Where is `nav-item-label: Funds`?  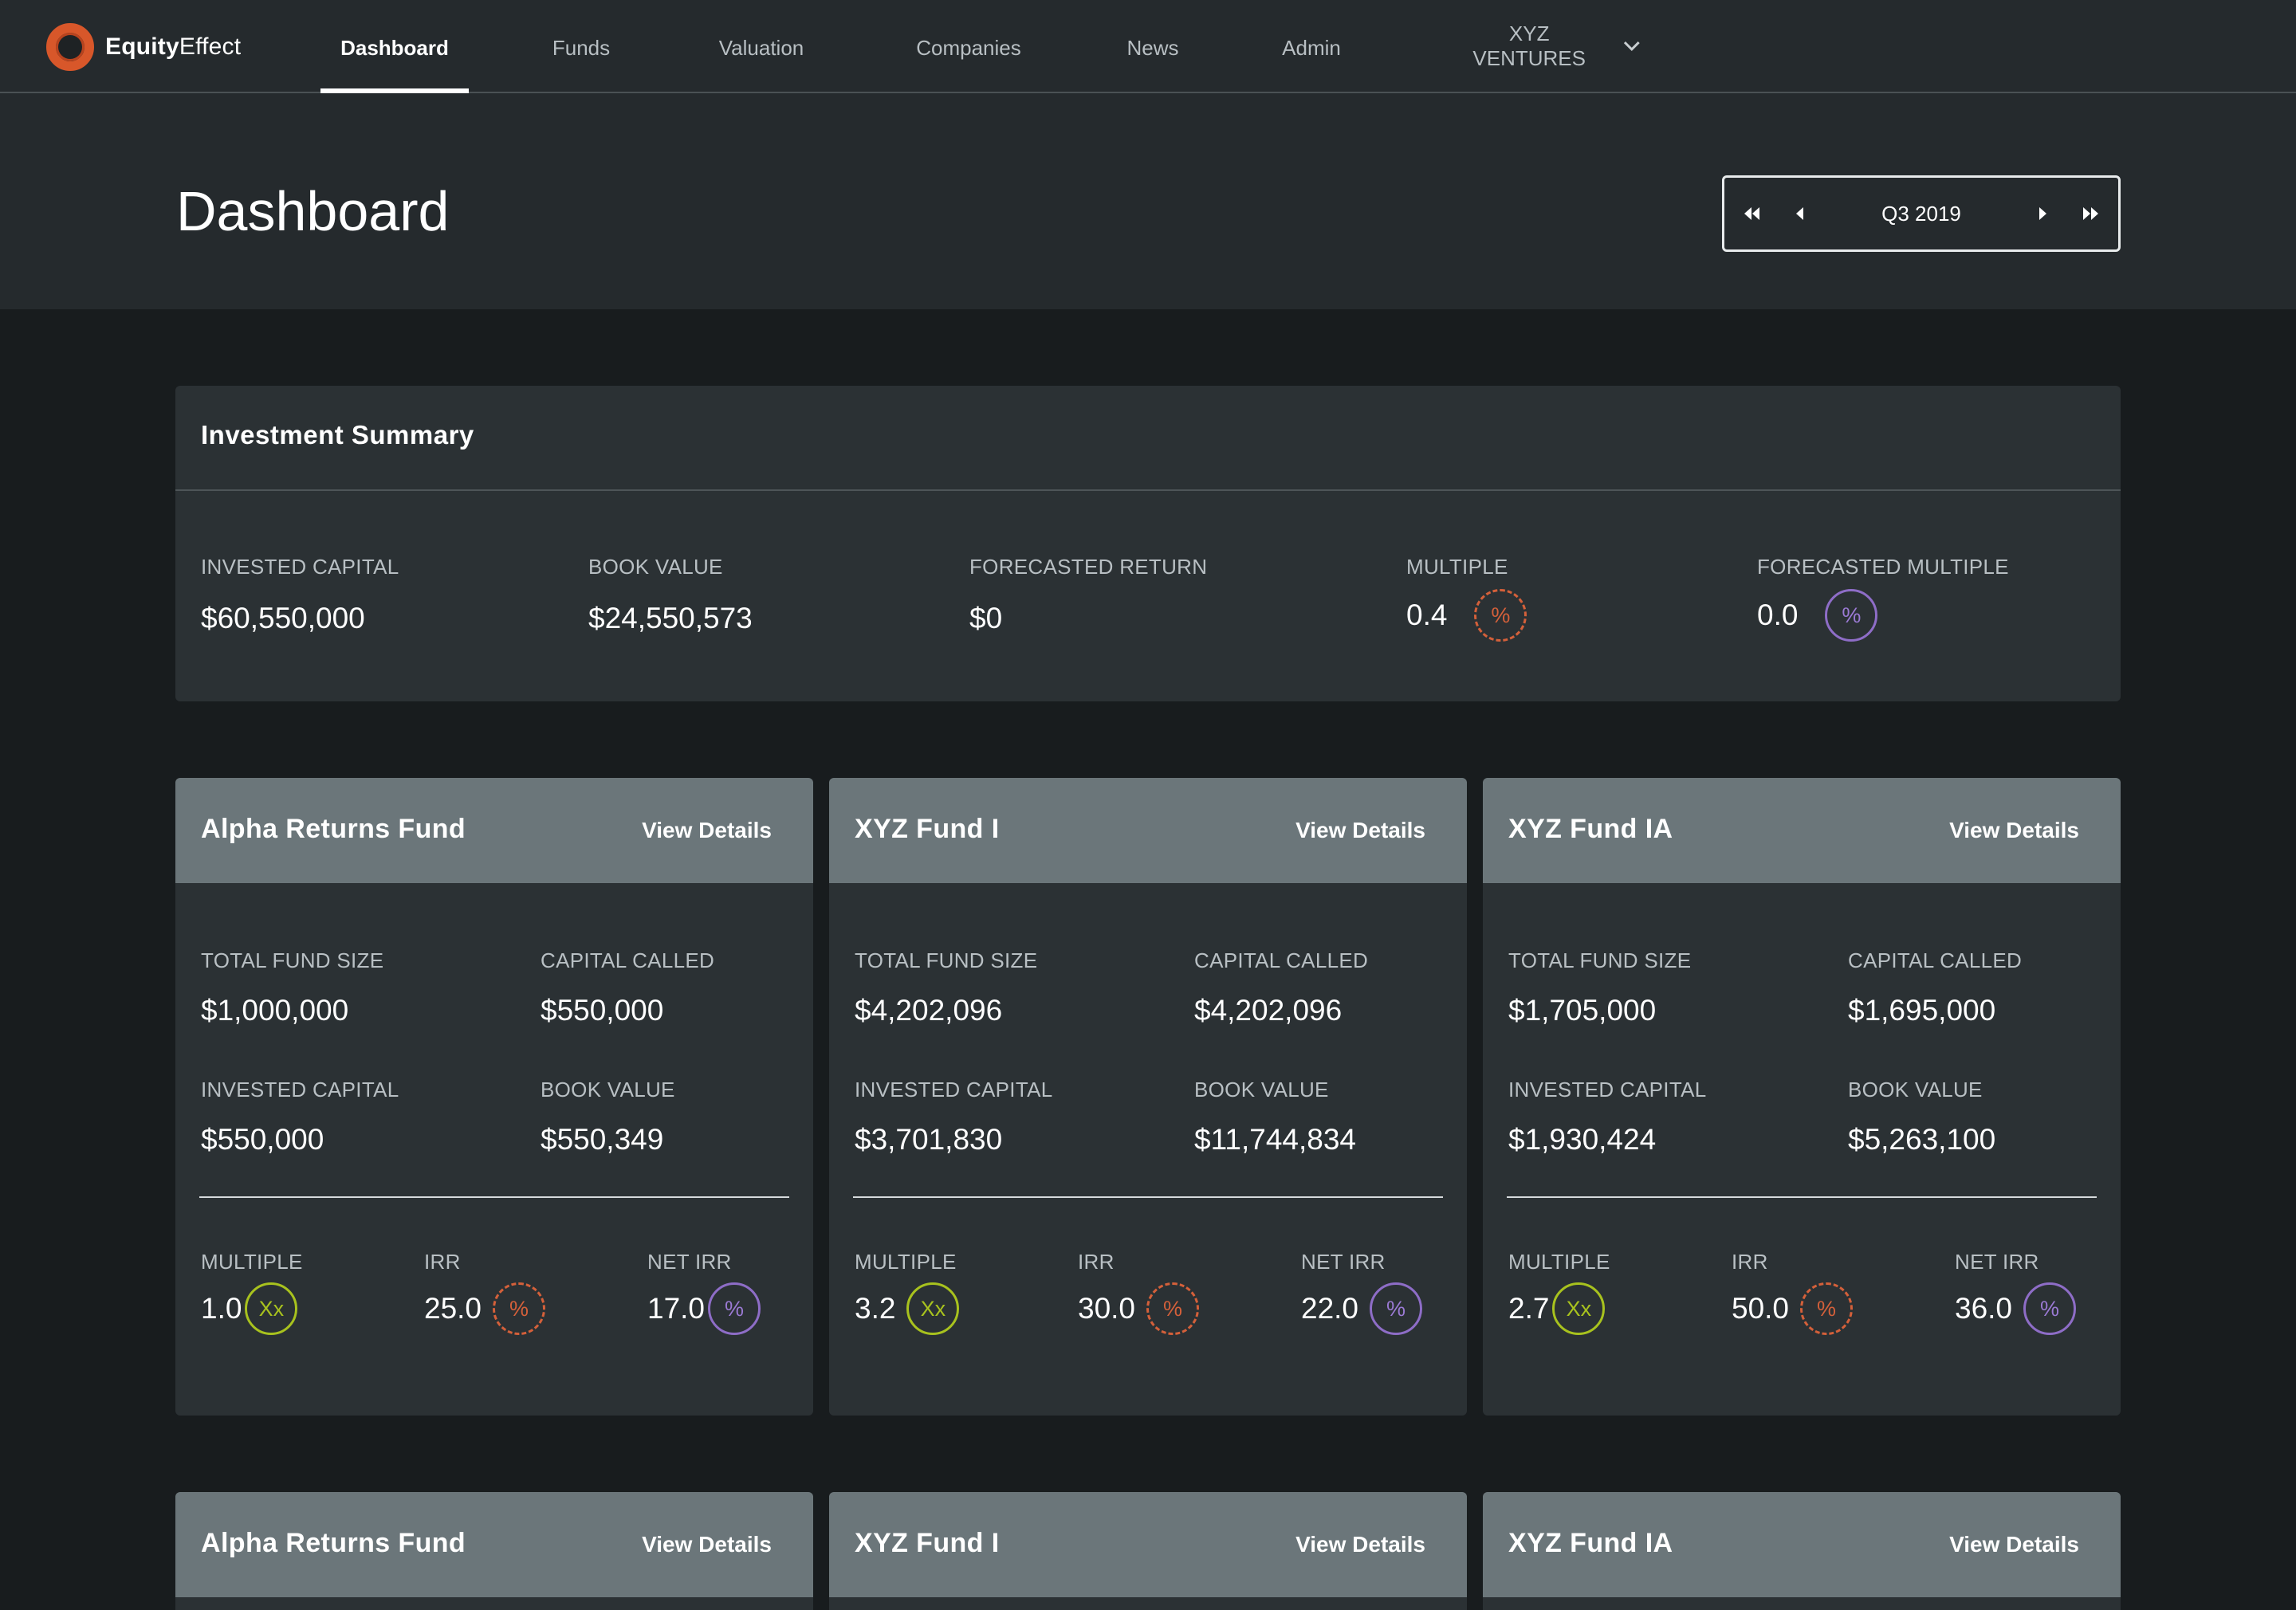
nav-item-label: Funds is located at coordinates (581, 48).